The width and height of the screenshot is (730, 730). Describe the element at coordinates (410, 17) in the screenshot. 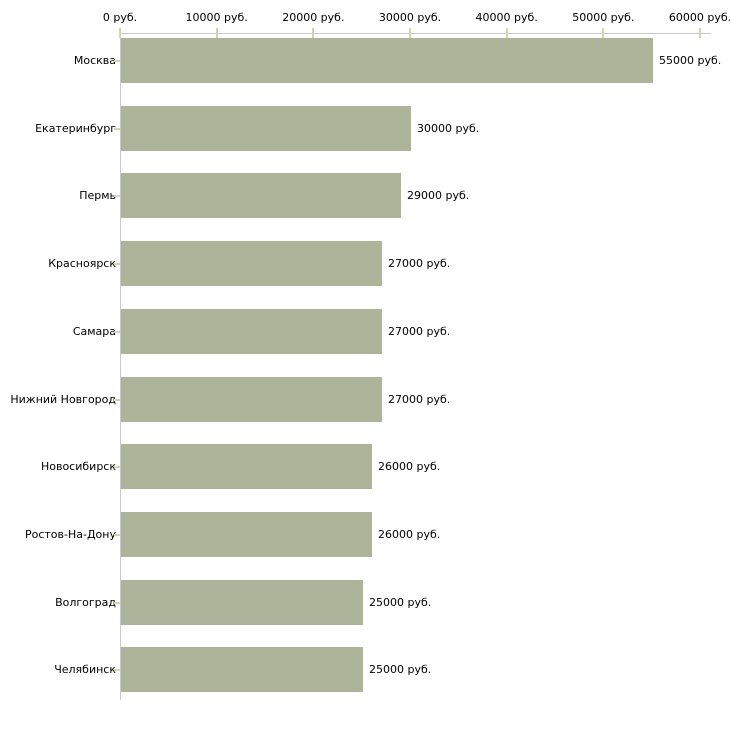

I see `x-tick-label: 30000 руб.` at that location.